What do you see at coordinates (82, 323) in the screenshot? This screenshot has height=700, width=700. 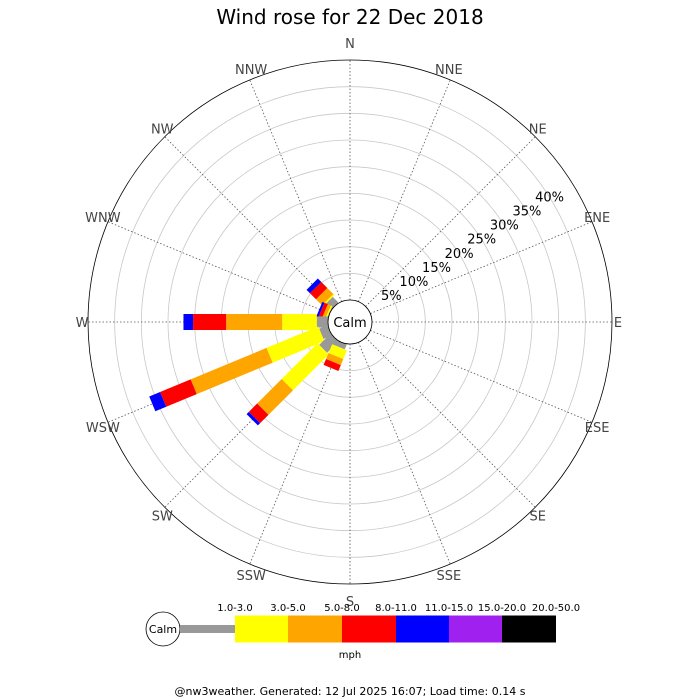 I see `direction-label: W` at bounding box center [82, 323].